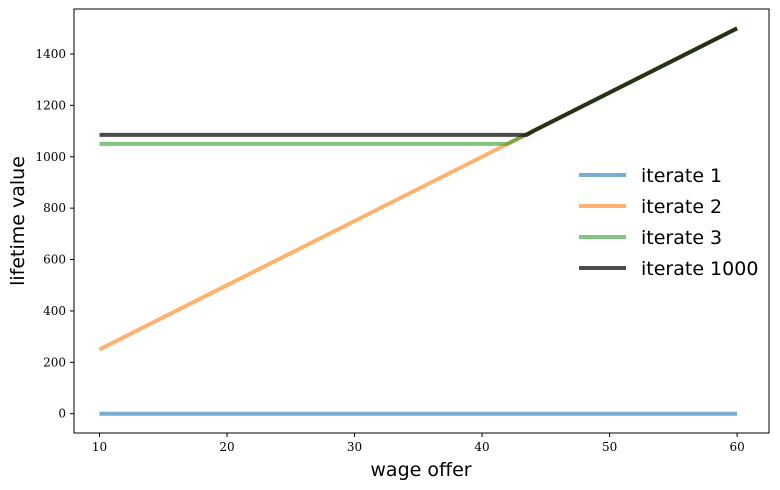 The image size is (780, 490). Describe the element at coordinates (99, 447) in the screenshot. I see `x-tick-label: 10` at that location.